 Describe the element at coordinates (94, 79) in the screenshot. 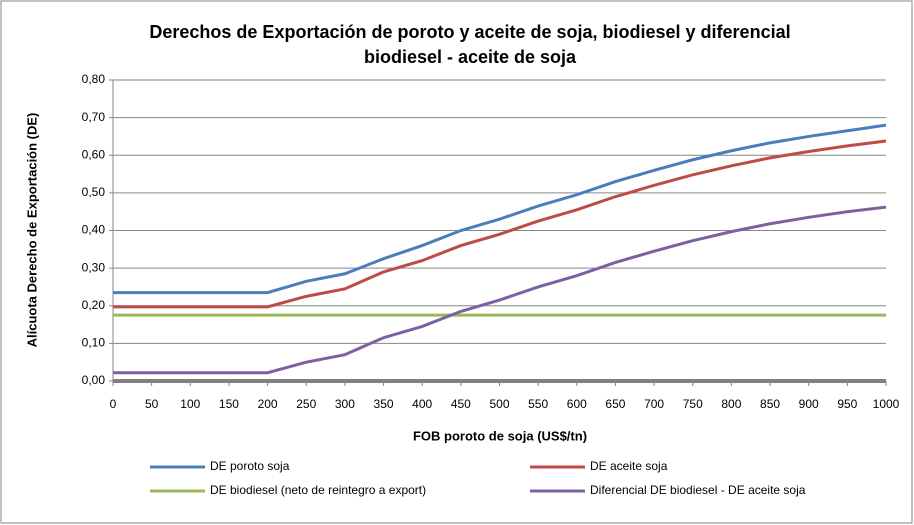

I see `y-tick-label: 0,80` at that location.